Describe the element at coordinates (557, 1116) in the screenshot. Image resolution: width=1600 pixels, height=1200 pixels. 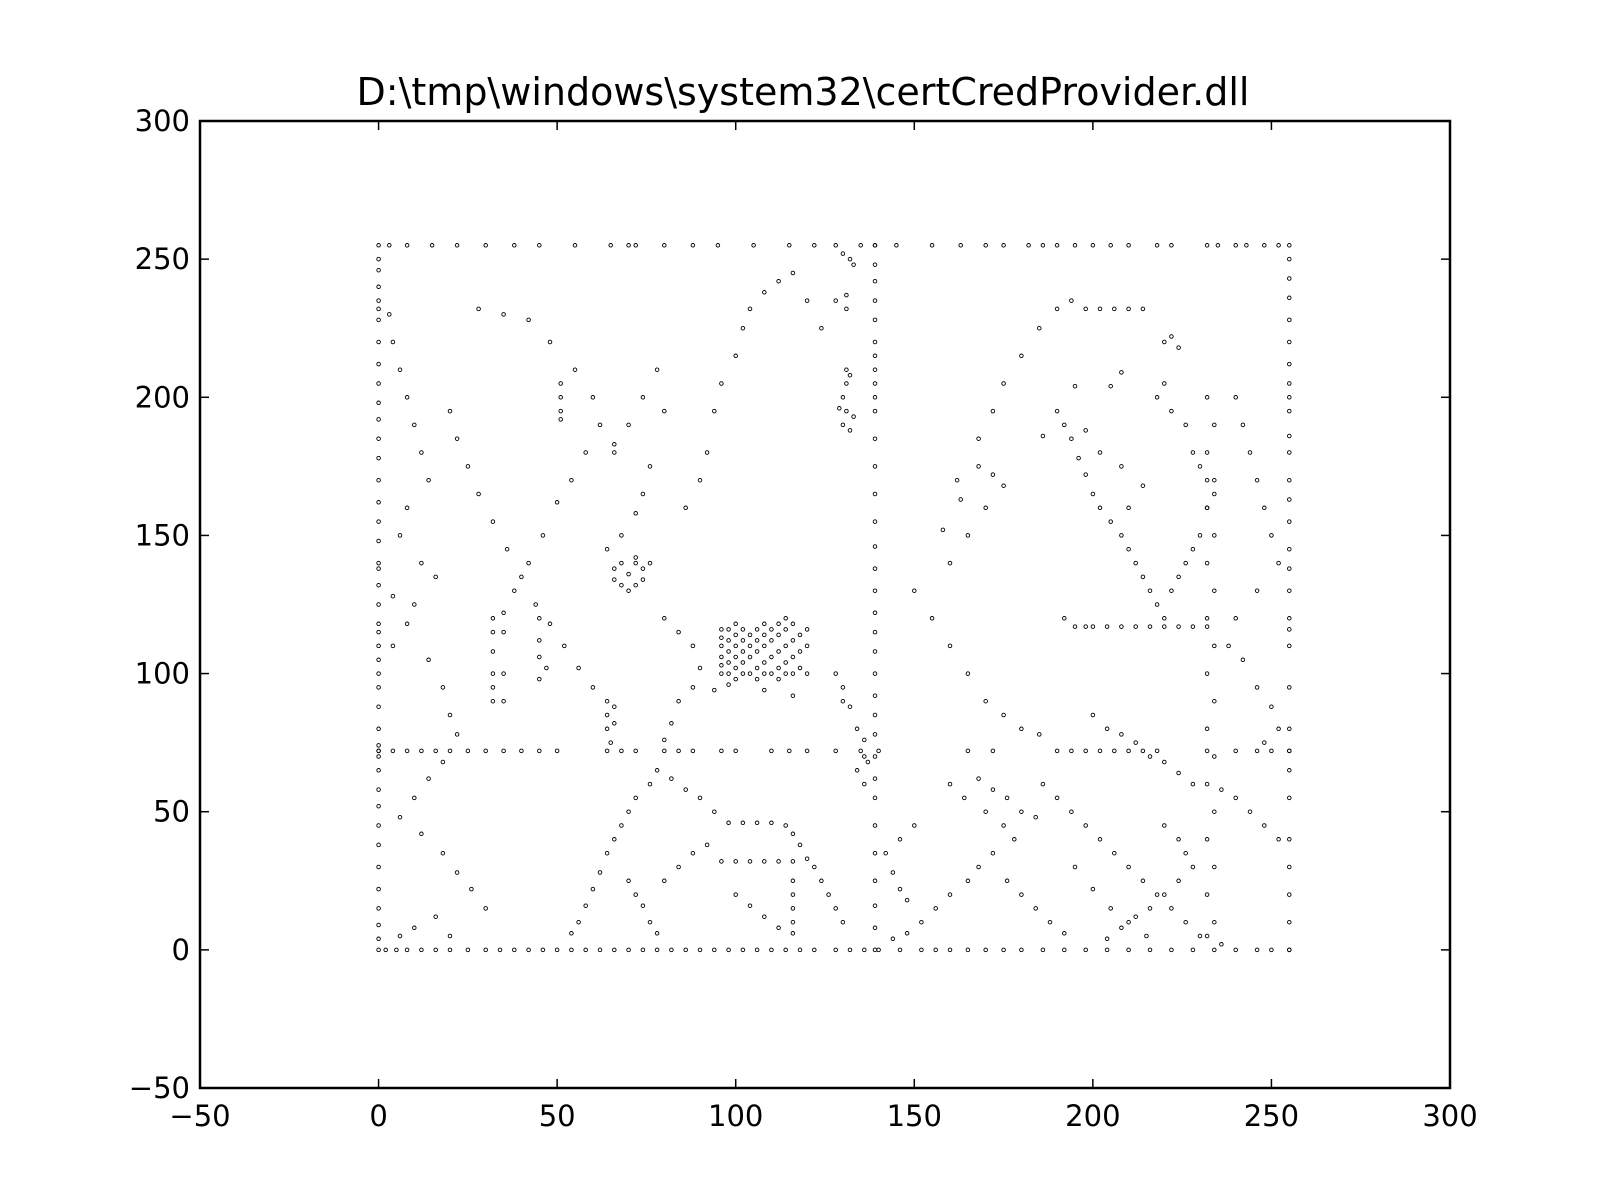
I see `x-tick-label: 50` at that location.